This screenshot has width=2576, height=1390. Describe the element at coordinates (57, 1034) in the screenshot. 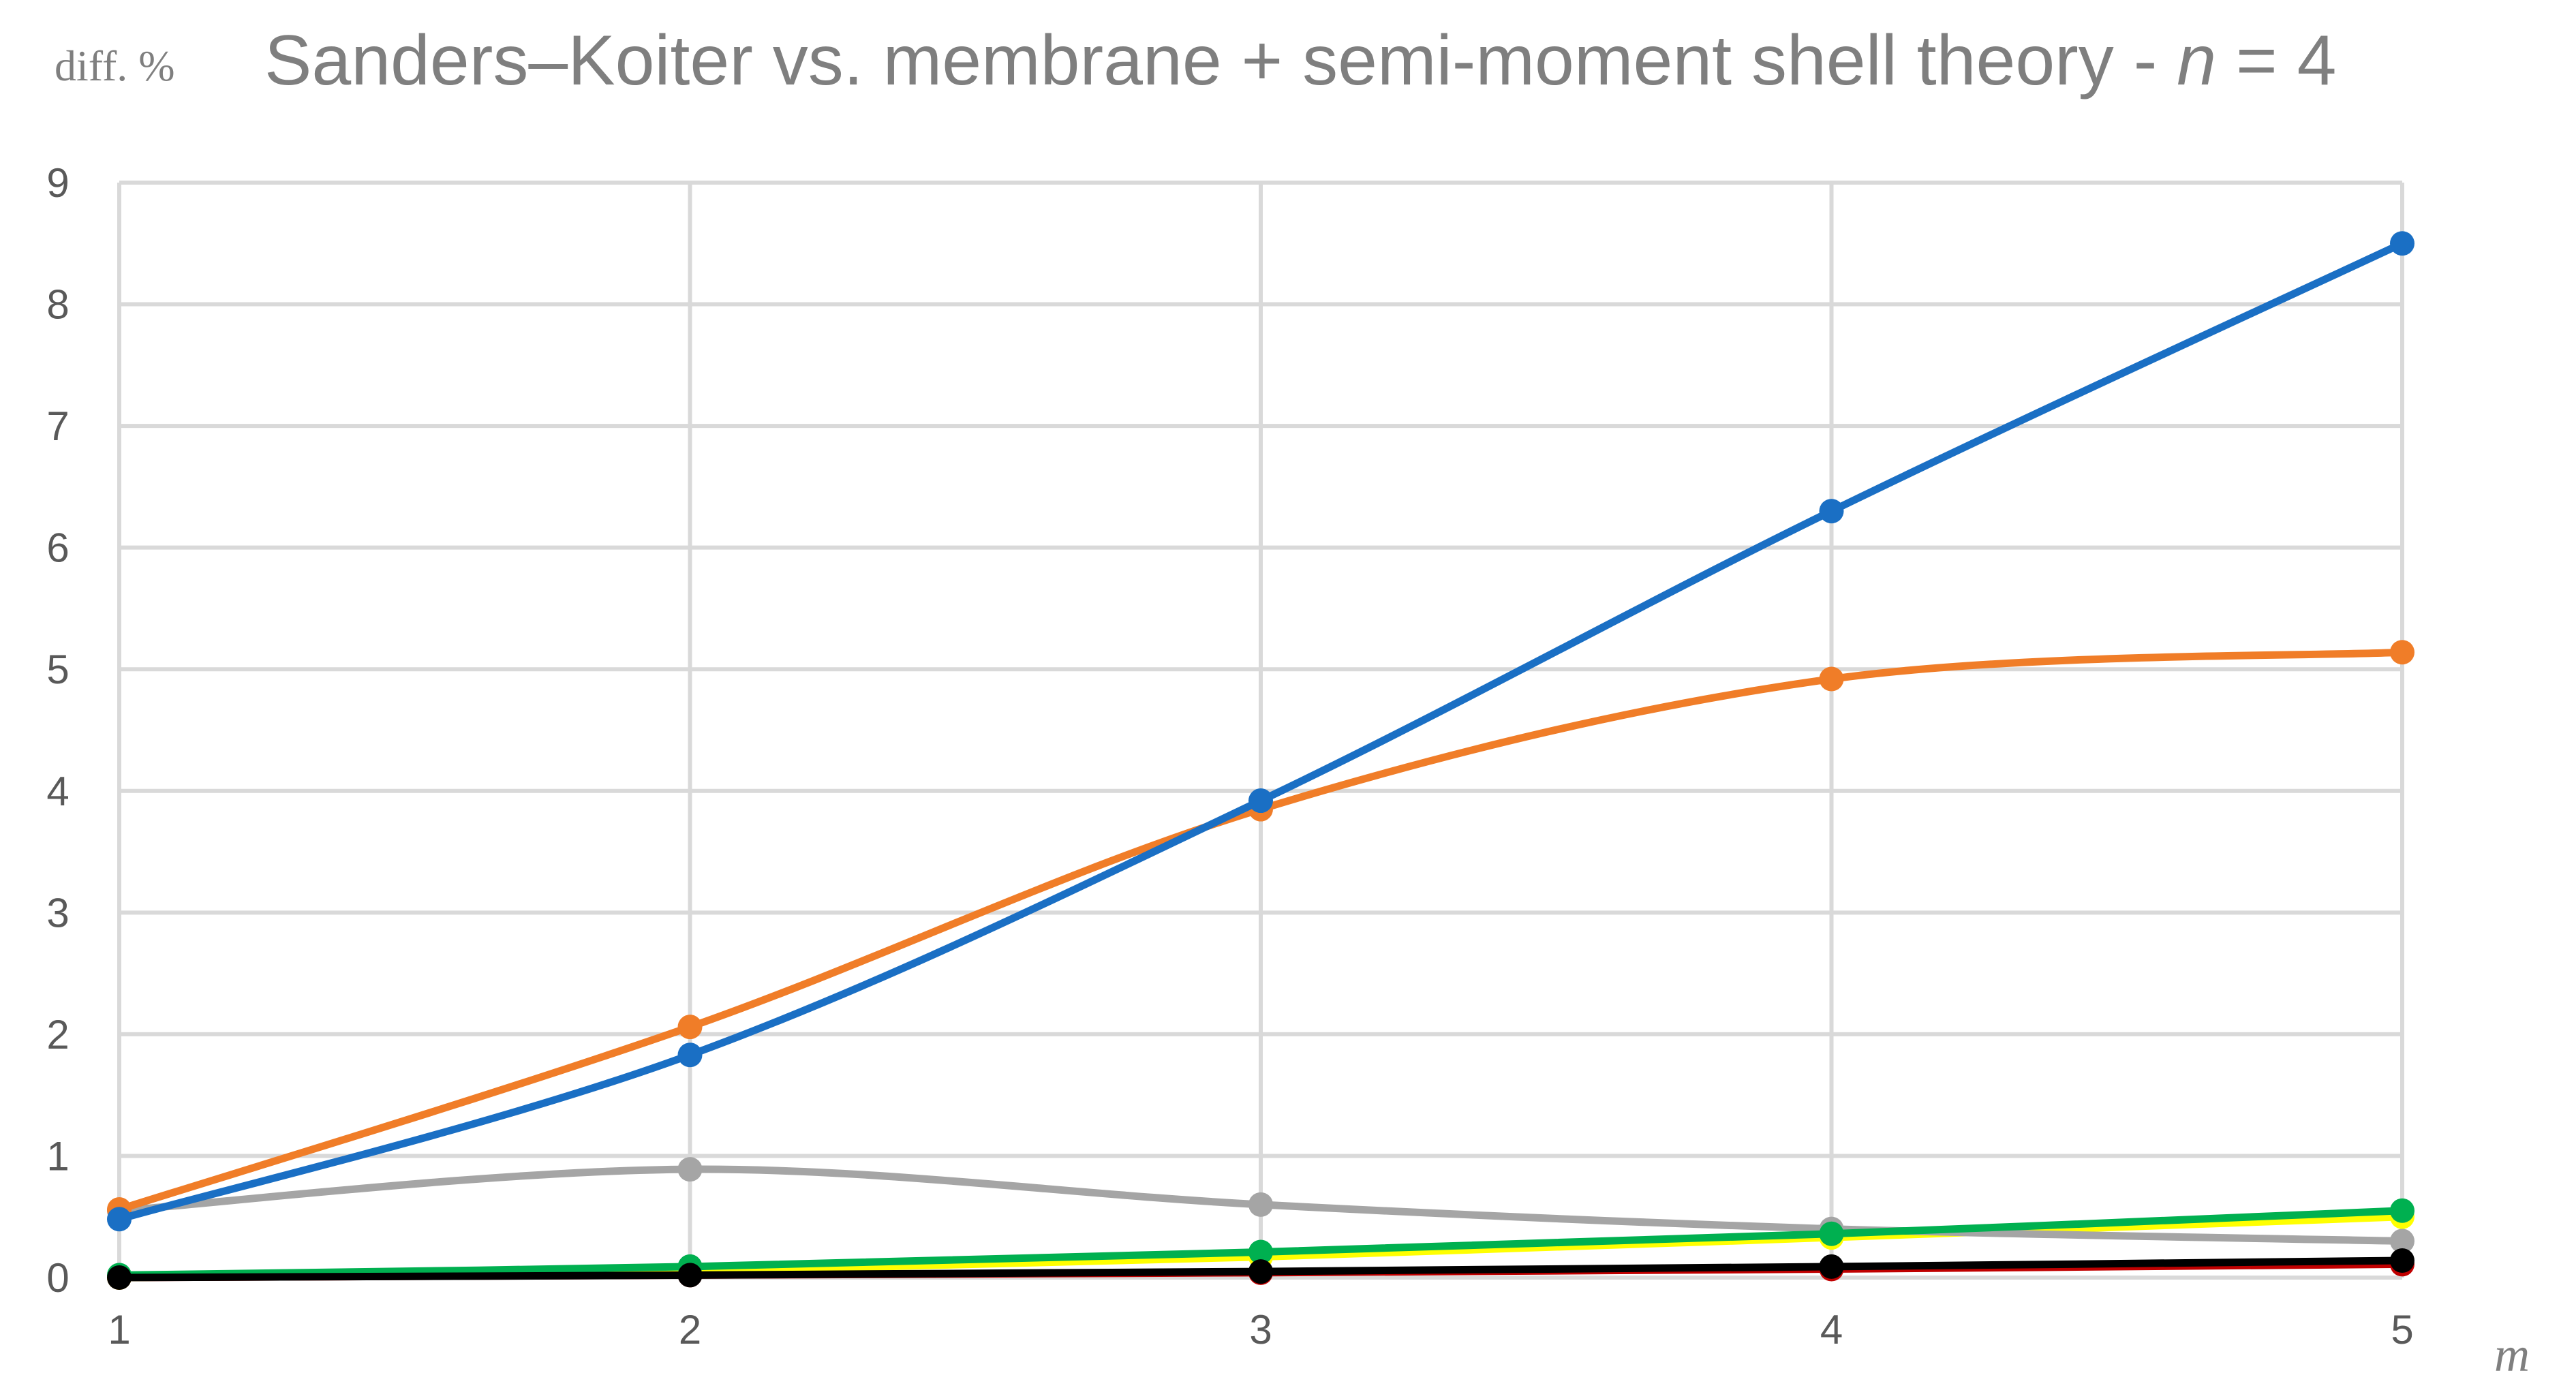

I see `y-tick-label: 2` at that location.